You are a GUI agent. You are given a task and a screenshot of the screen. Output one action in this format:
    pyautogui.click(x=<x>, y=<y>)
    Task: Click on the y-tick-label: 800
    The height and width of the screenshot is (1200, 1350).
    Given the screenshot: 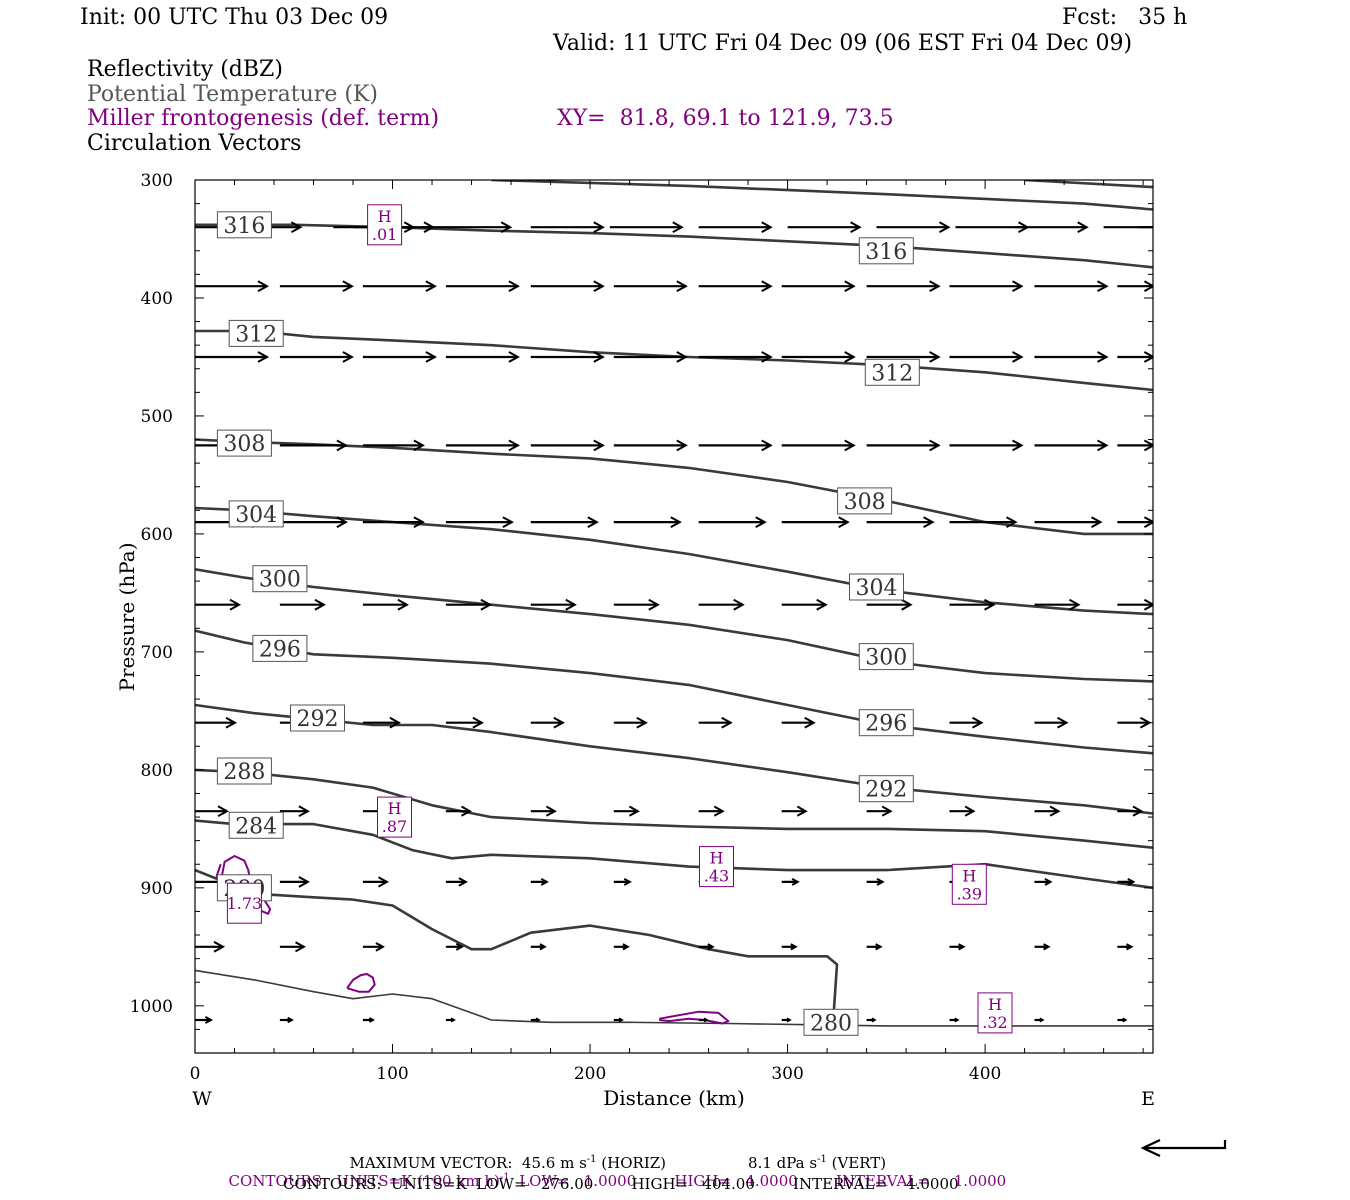 What is the action you would take?
    pyautogui.click(x=157, y=771)
    